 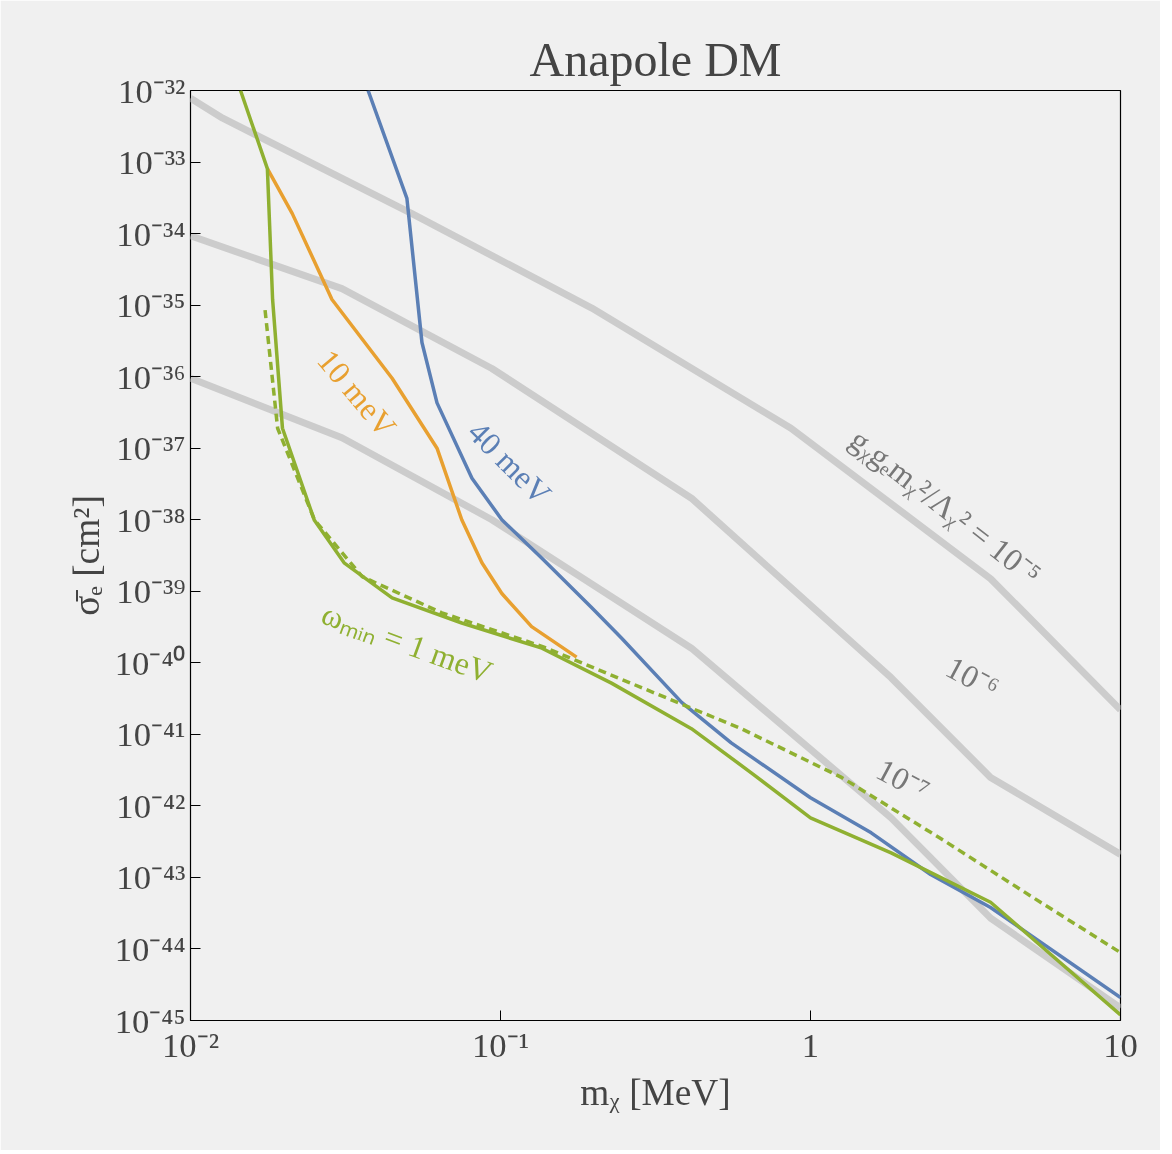 I want to click on y-tick-label: 10⁻³⁹, so click(x=151, y=591).